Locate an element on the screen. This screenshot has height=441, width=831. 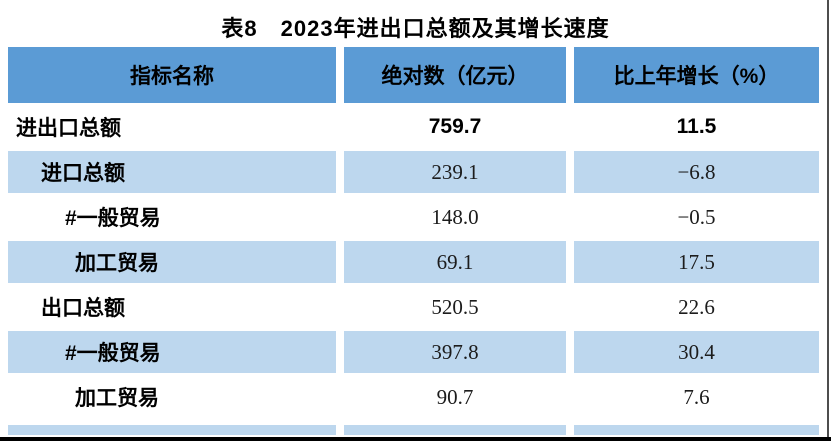
table-header-row: 指标名称 绝对数（亿元） 比上年增长（%） is located at coordinates (413, 75).